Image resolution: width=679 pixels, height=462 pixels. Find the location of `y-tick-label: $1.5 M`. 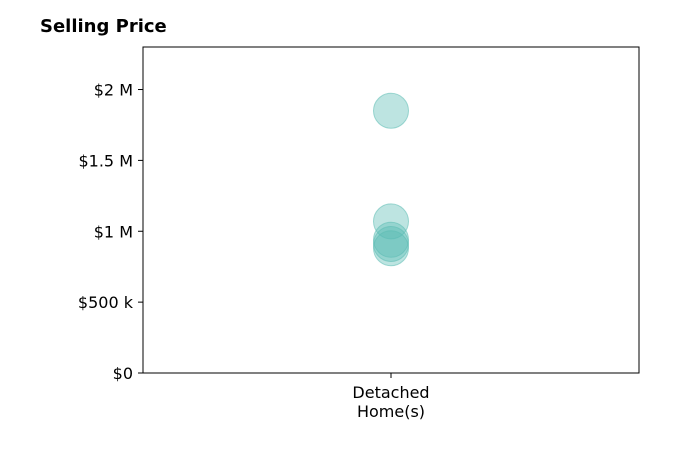

y-tick-label: $1.5 M is located at coordinates (105, 160).